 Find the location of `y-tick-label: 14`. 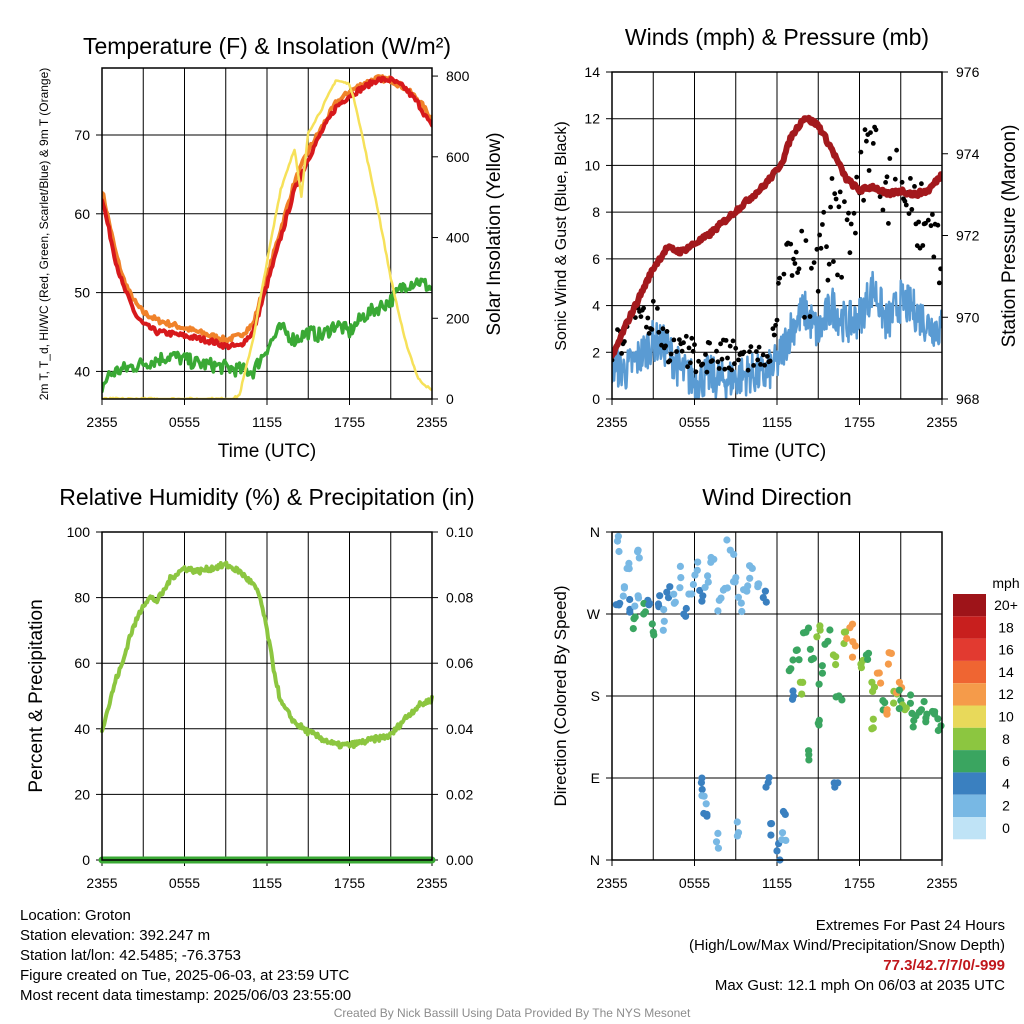

y-tick-label: 14 is located at coordinates (592, 72).